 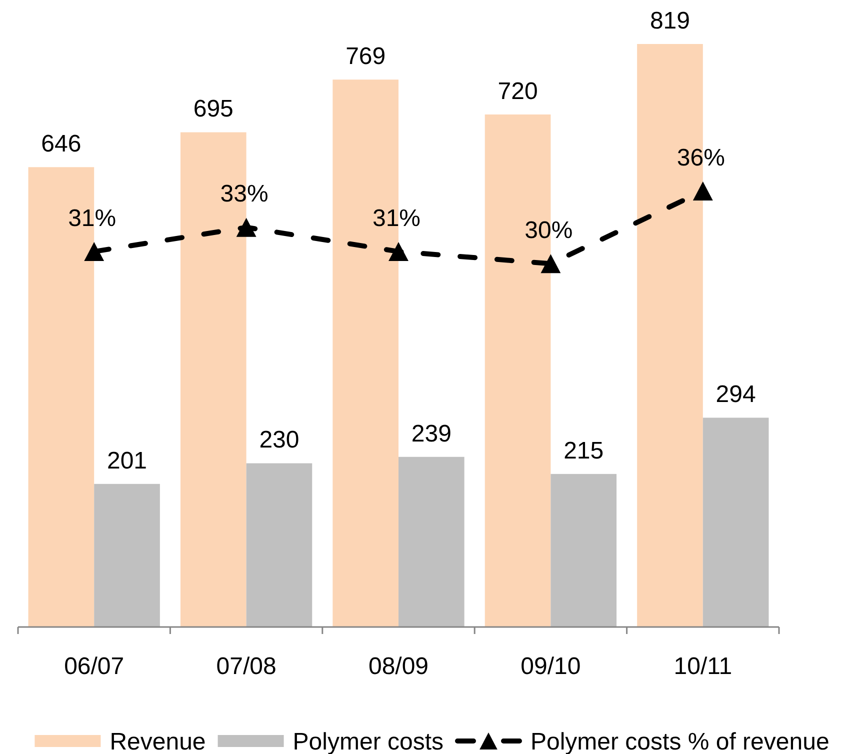 I want to click on data-label: 33%, so click(x=244, y=194).